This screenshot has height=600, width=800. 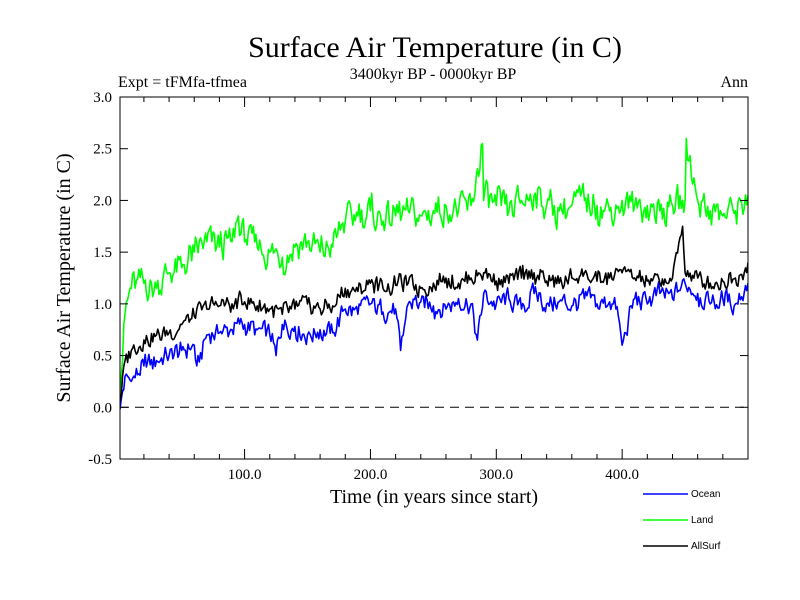 I want to click on x-tick-label: 100.0, so click(x=245, y=475).